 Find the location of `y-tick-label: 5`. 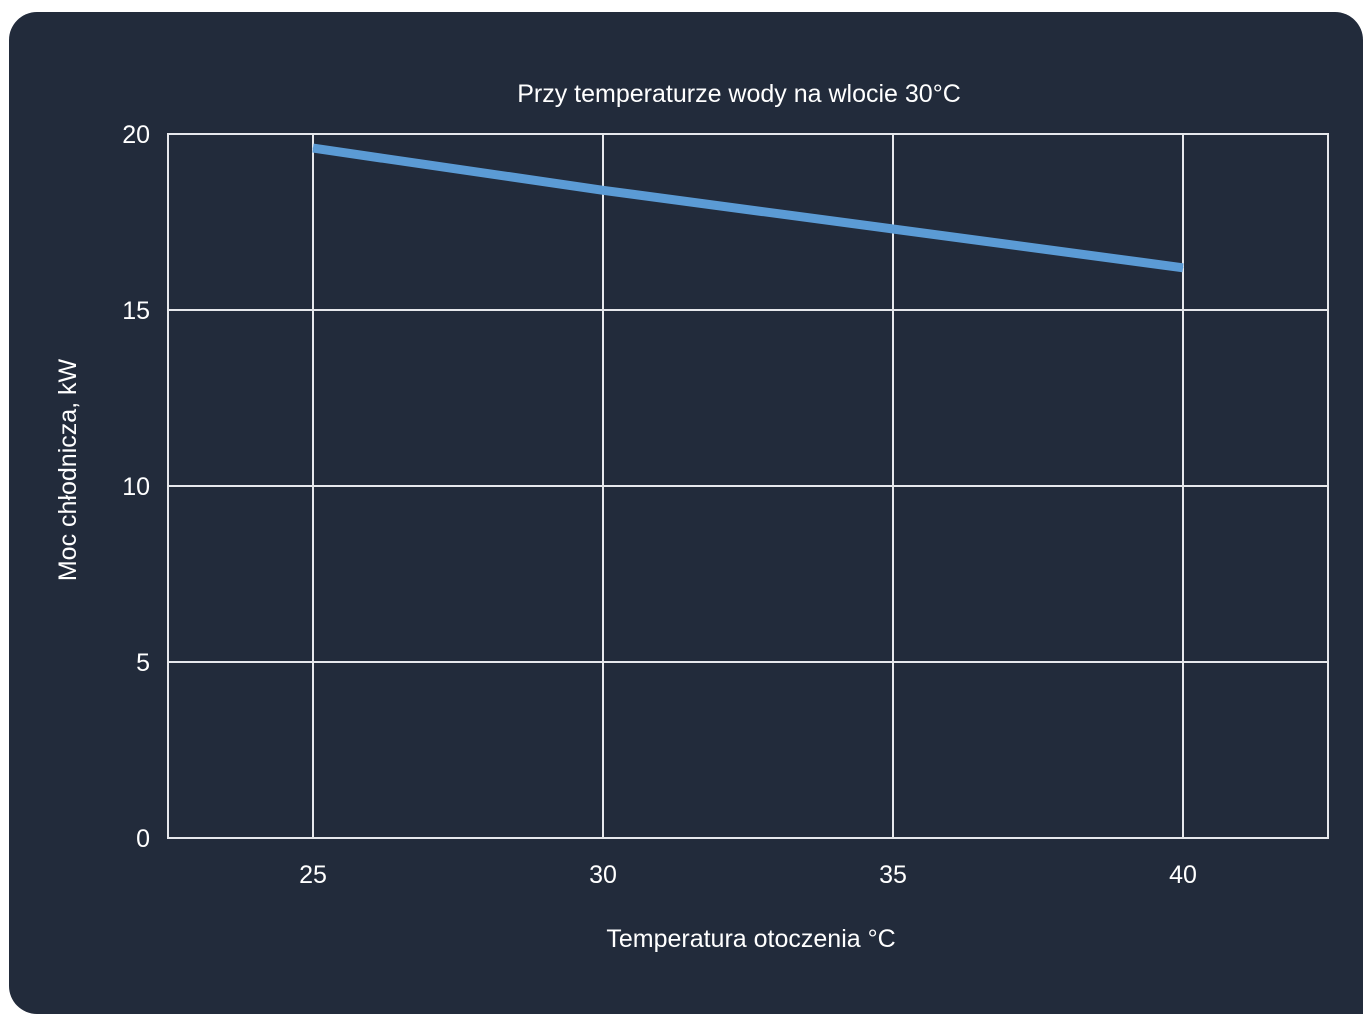

y-tick-label: 5 is located at coordinates (143, 663).